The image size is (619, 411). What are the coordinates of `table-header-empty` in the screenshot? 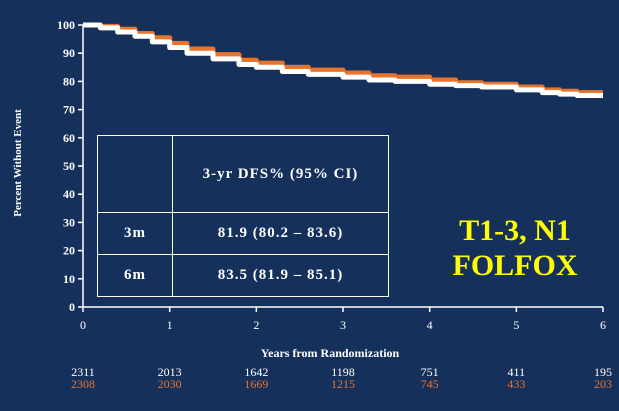 It's located at (135, 174).